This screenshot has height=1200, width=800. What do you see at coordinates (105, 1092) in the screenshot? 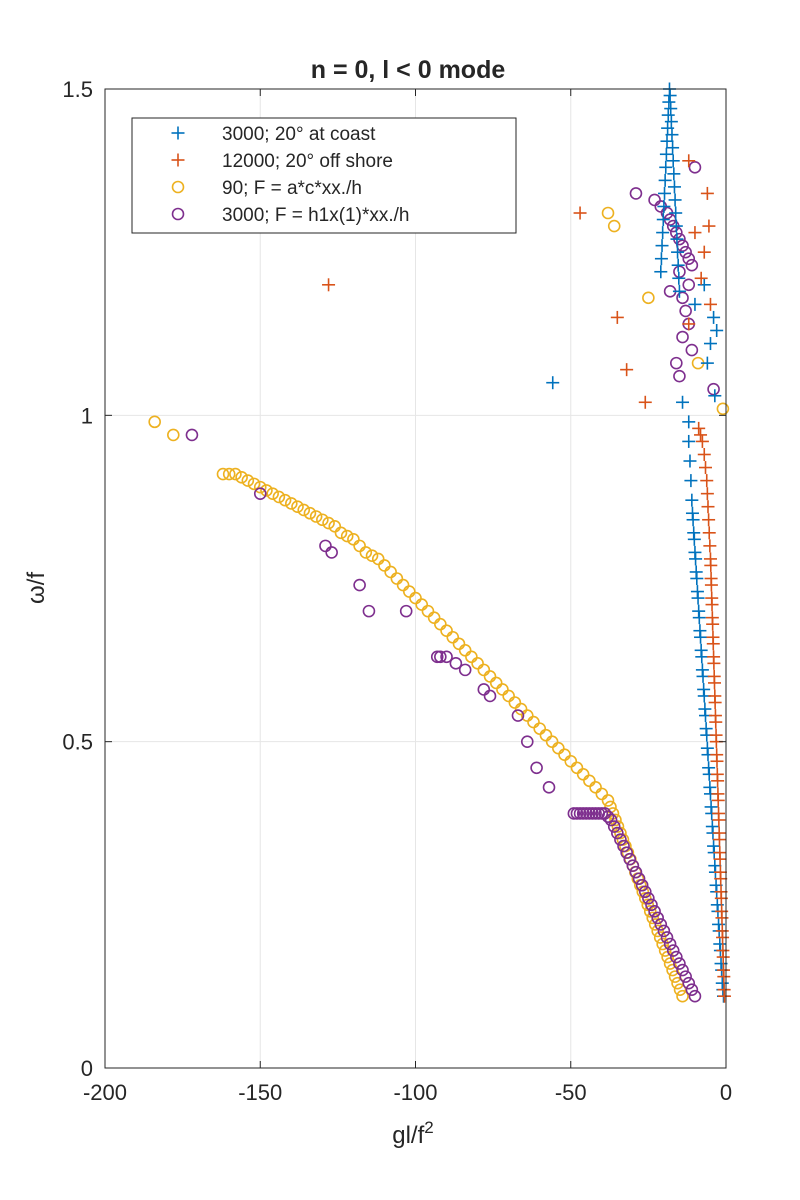
I see `x-tick-label: -200` at bounding box center [105, 1092].